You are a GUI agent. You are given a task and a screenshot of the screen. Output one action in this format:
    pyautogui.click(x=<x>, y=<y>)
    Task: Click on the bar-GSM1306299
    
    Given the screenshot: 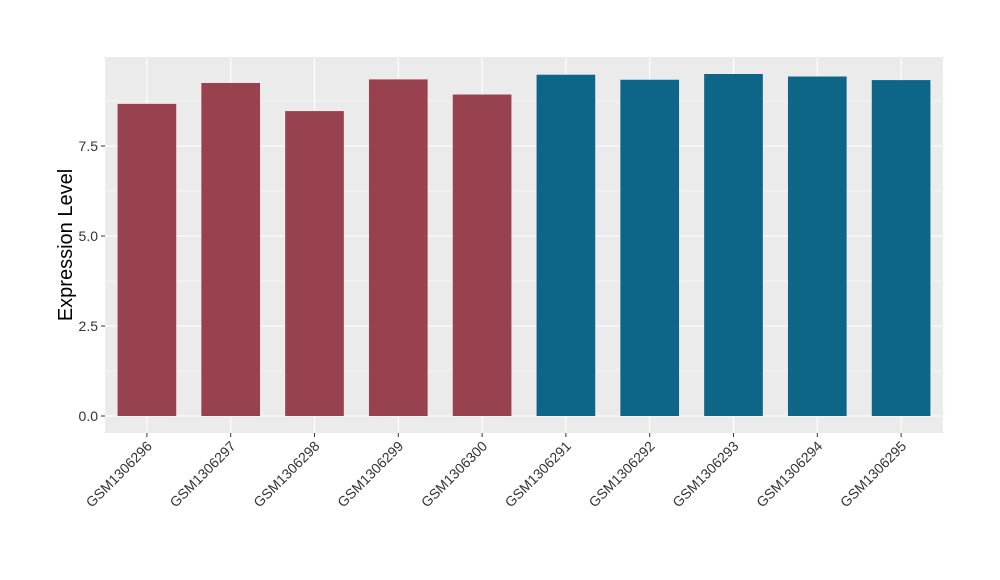 What is the action you would take?
    pyautogui.click(x=398, y=248)
    